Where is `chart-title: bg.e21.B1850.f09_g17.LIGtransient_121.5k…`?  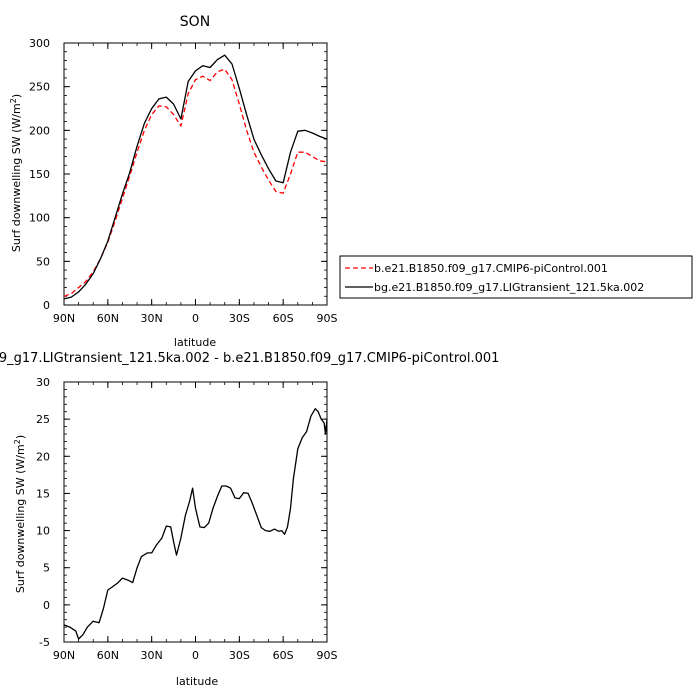
chart-title: bg.e21.B1850.f09_g17.LIGtransient_121.5k… is located at coordinates (249, 358).